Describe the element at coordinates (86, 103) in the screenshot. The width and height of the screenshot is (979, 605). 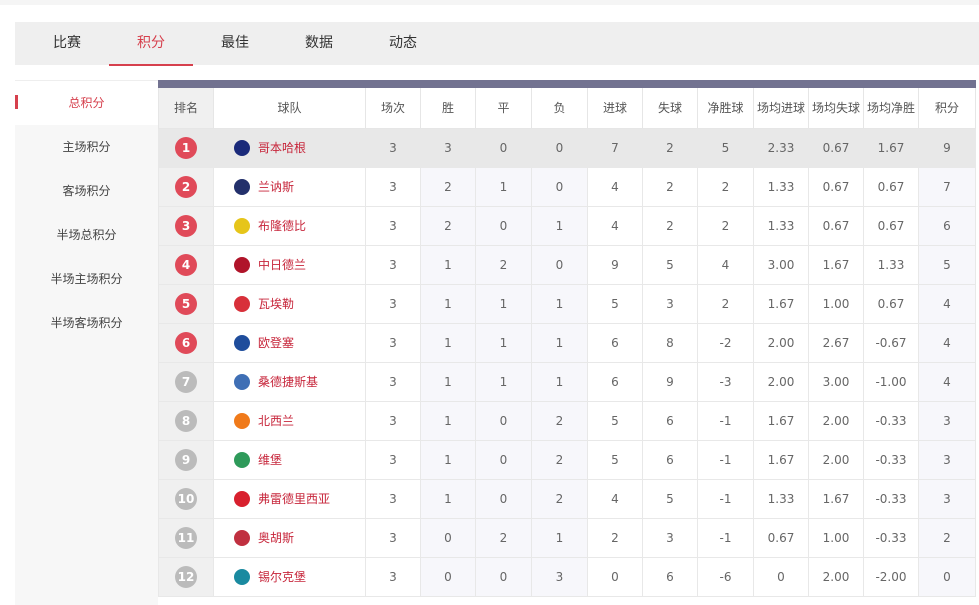
I see `sidebar-item-0: 总积分` at that location.